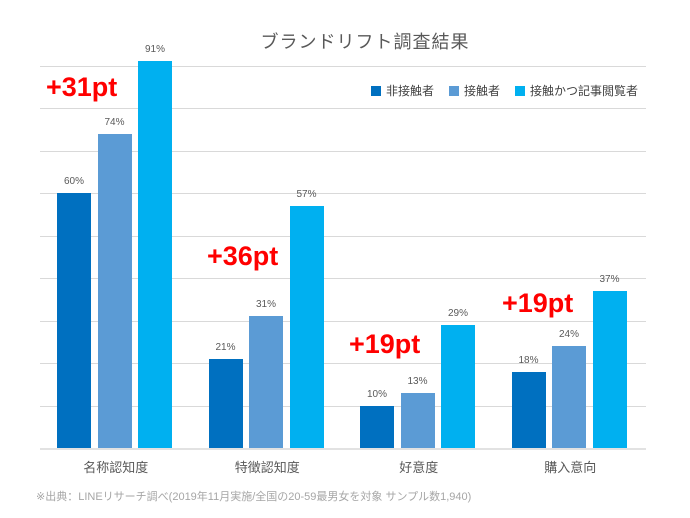  I want to click on bar-value-label: 91%, so click(154, 50).